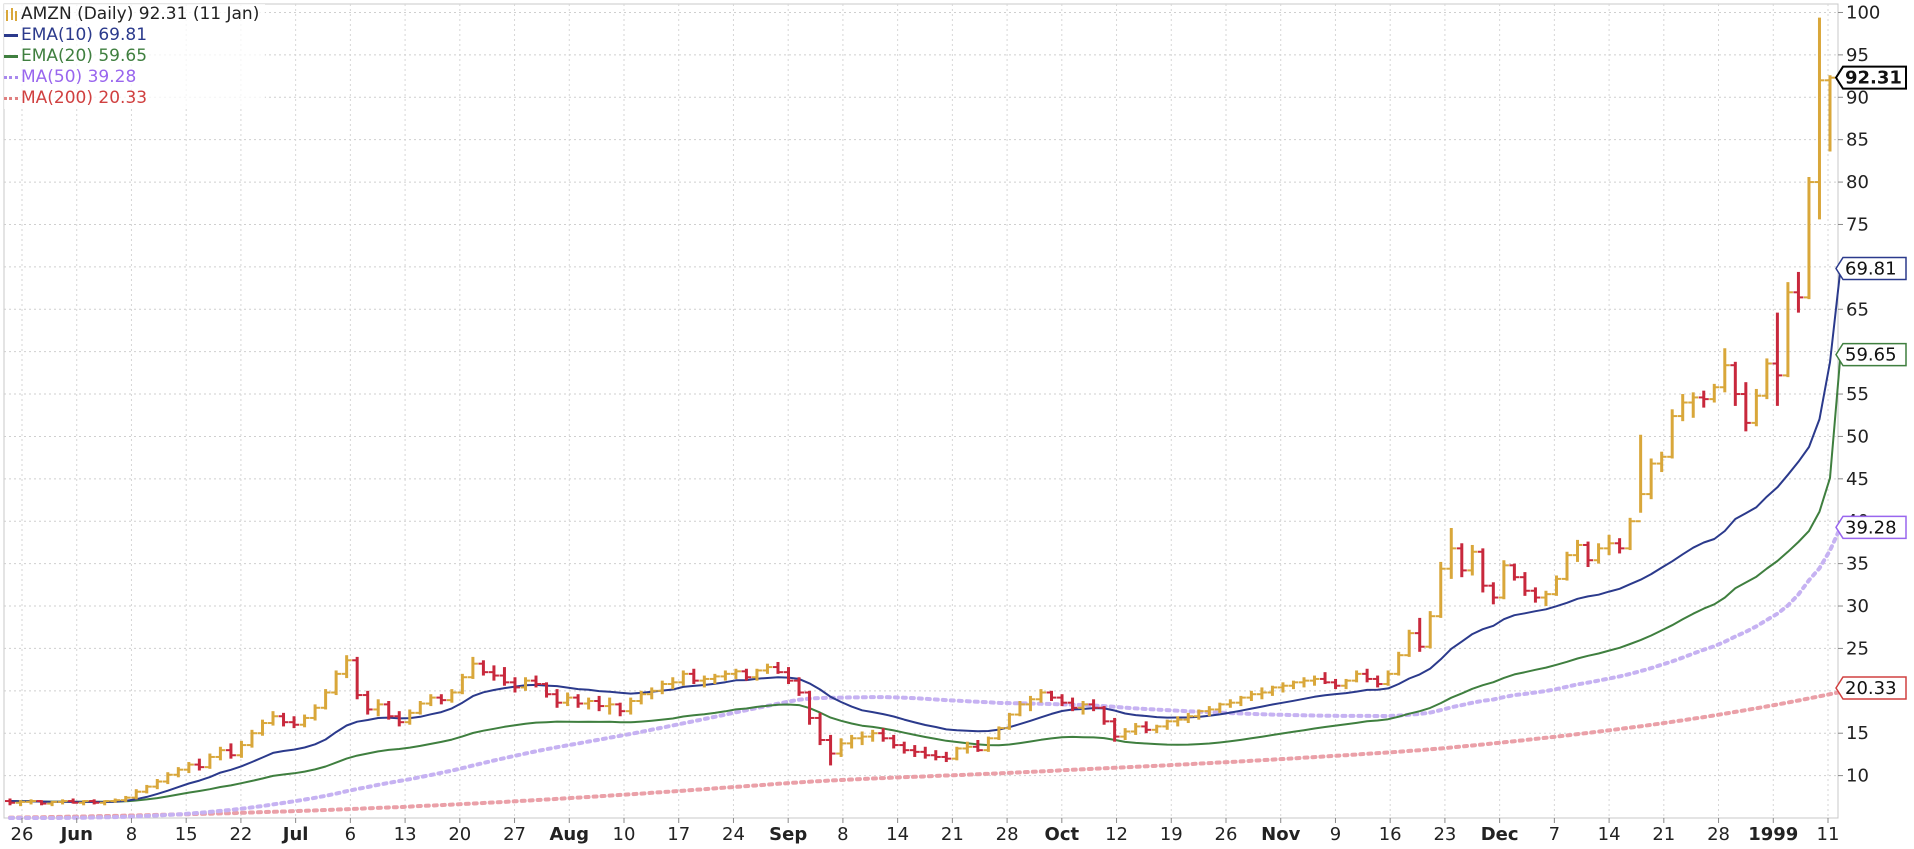 The width and height of the screenshot is (1914, 849). What do you see at coordinates (1007, 834) in the screenshot?
I see `x-tick-label: 28` at bounding box center [1007, 834].